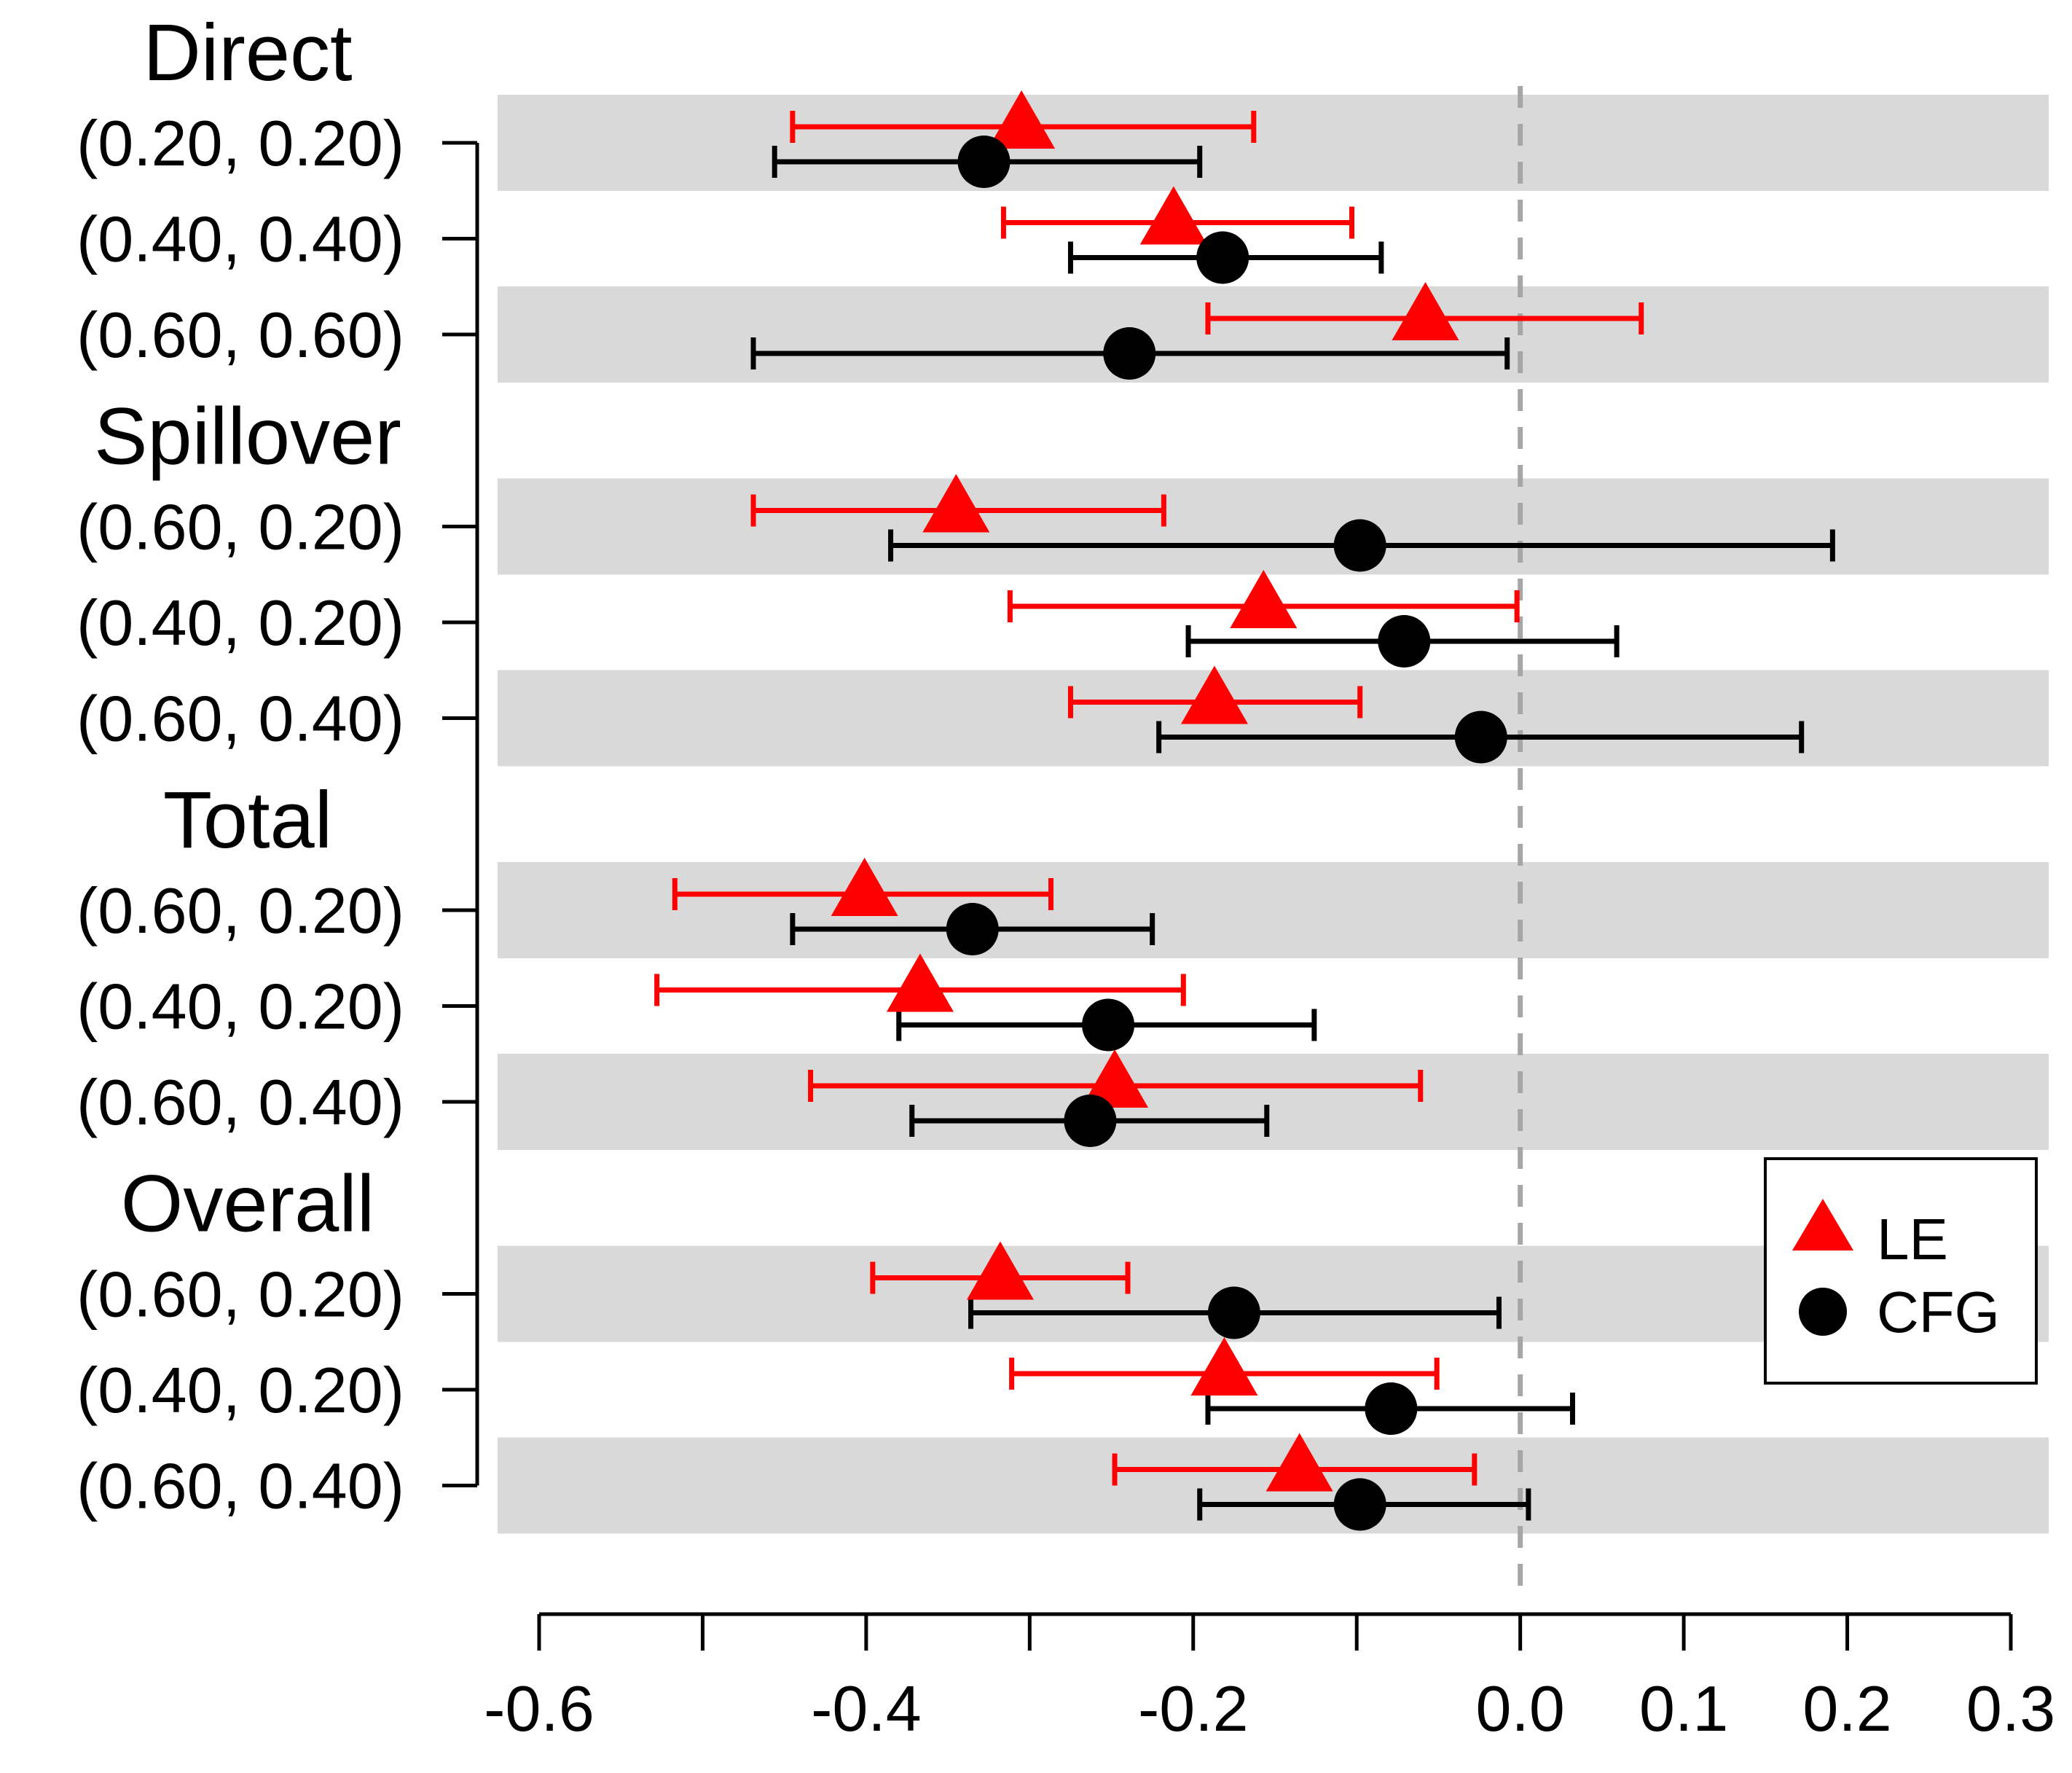  Describe the element at coordinates (461, 814) in the screenshot. I see `y-axis` at that location.